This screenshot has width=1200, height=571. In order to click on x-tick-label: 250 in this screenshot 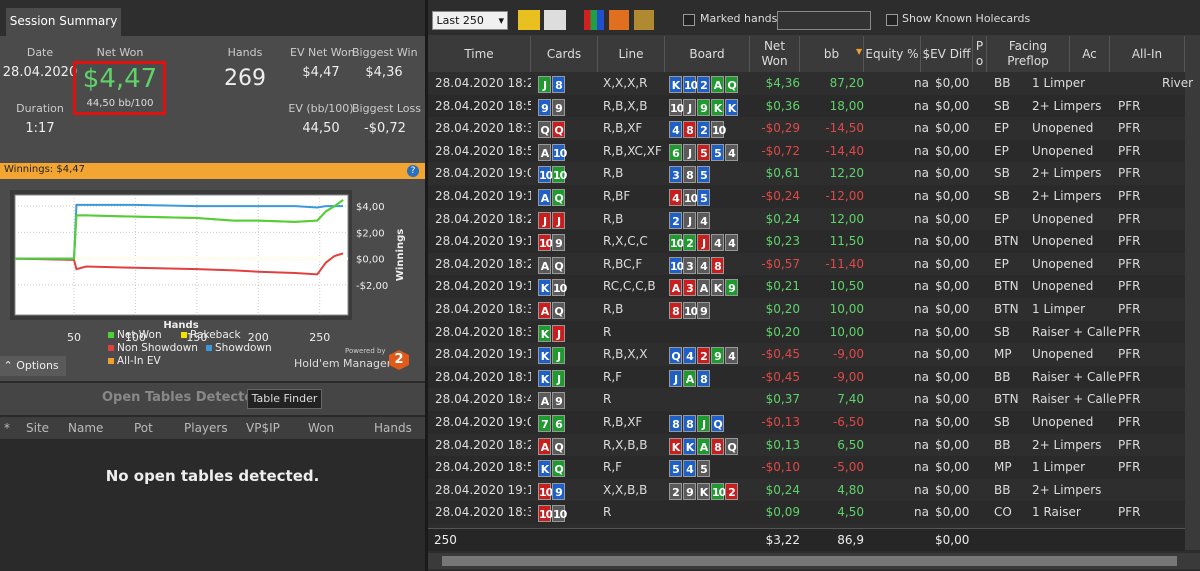, I will do `click(319, 337)`.